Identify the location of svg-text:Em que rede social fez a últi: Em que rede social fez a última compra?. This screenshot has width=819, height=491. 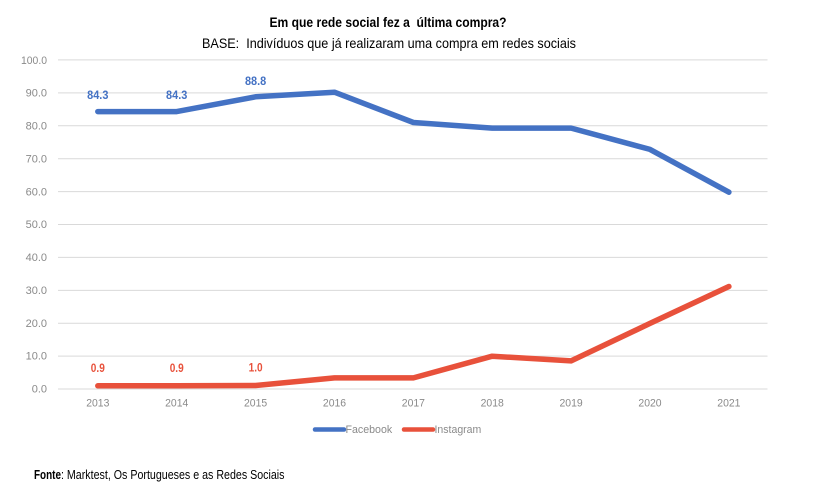
(388, 22).